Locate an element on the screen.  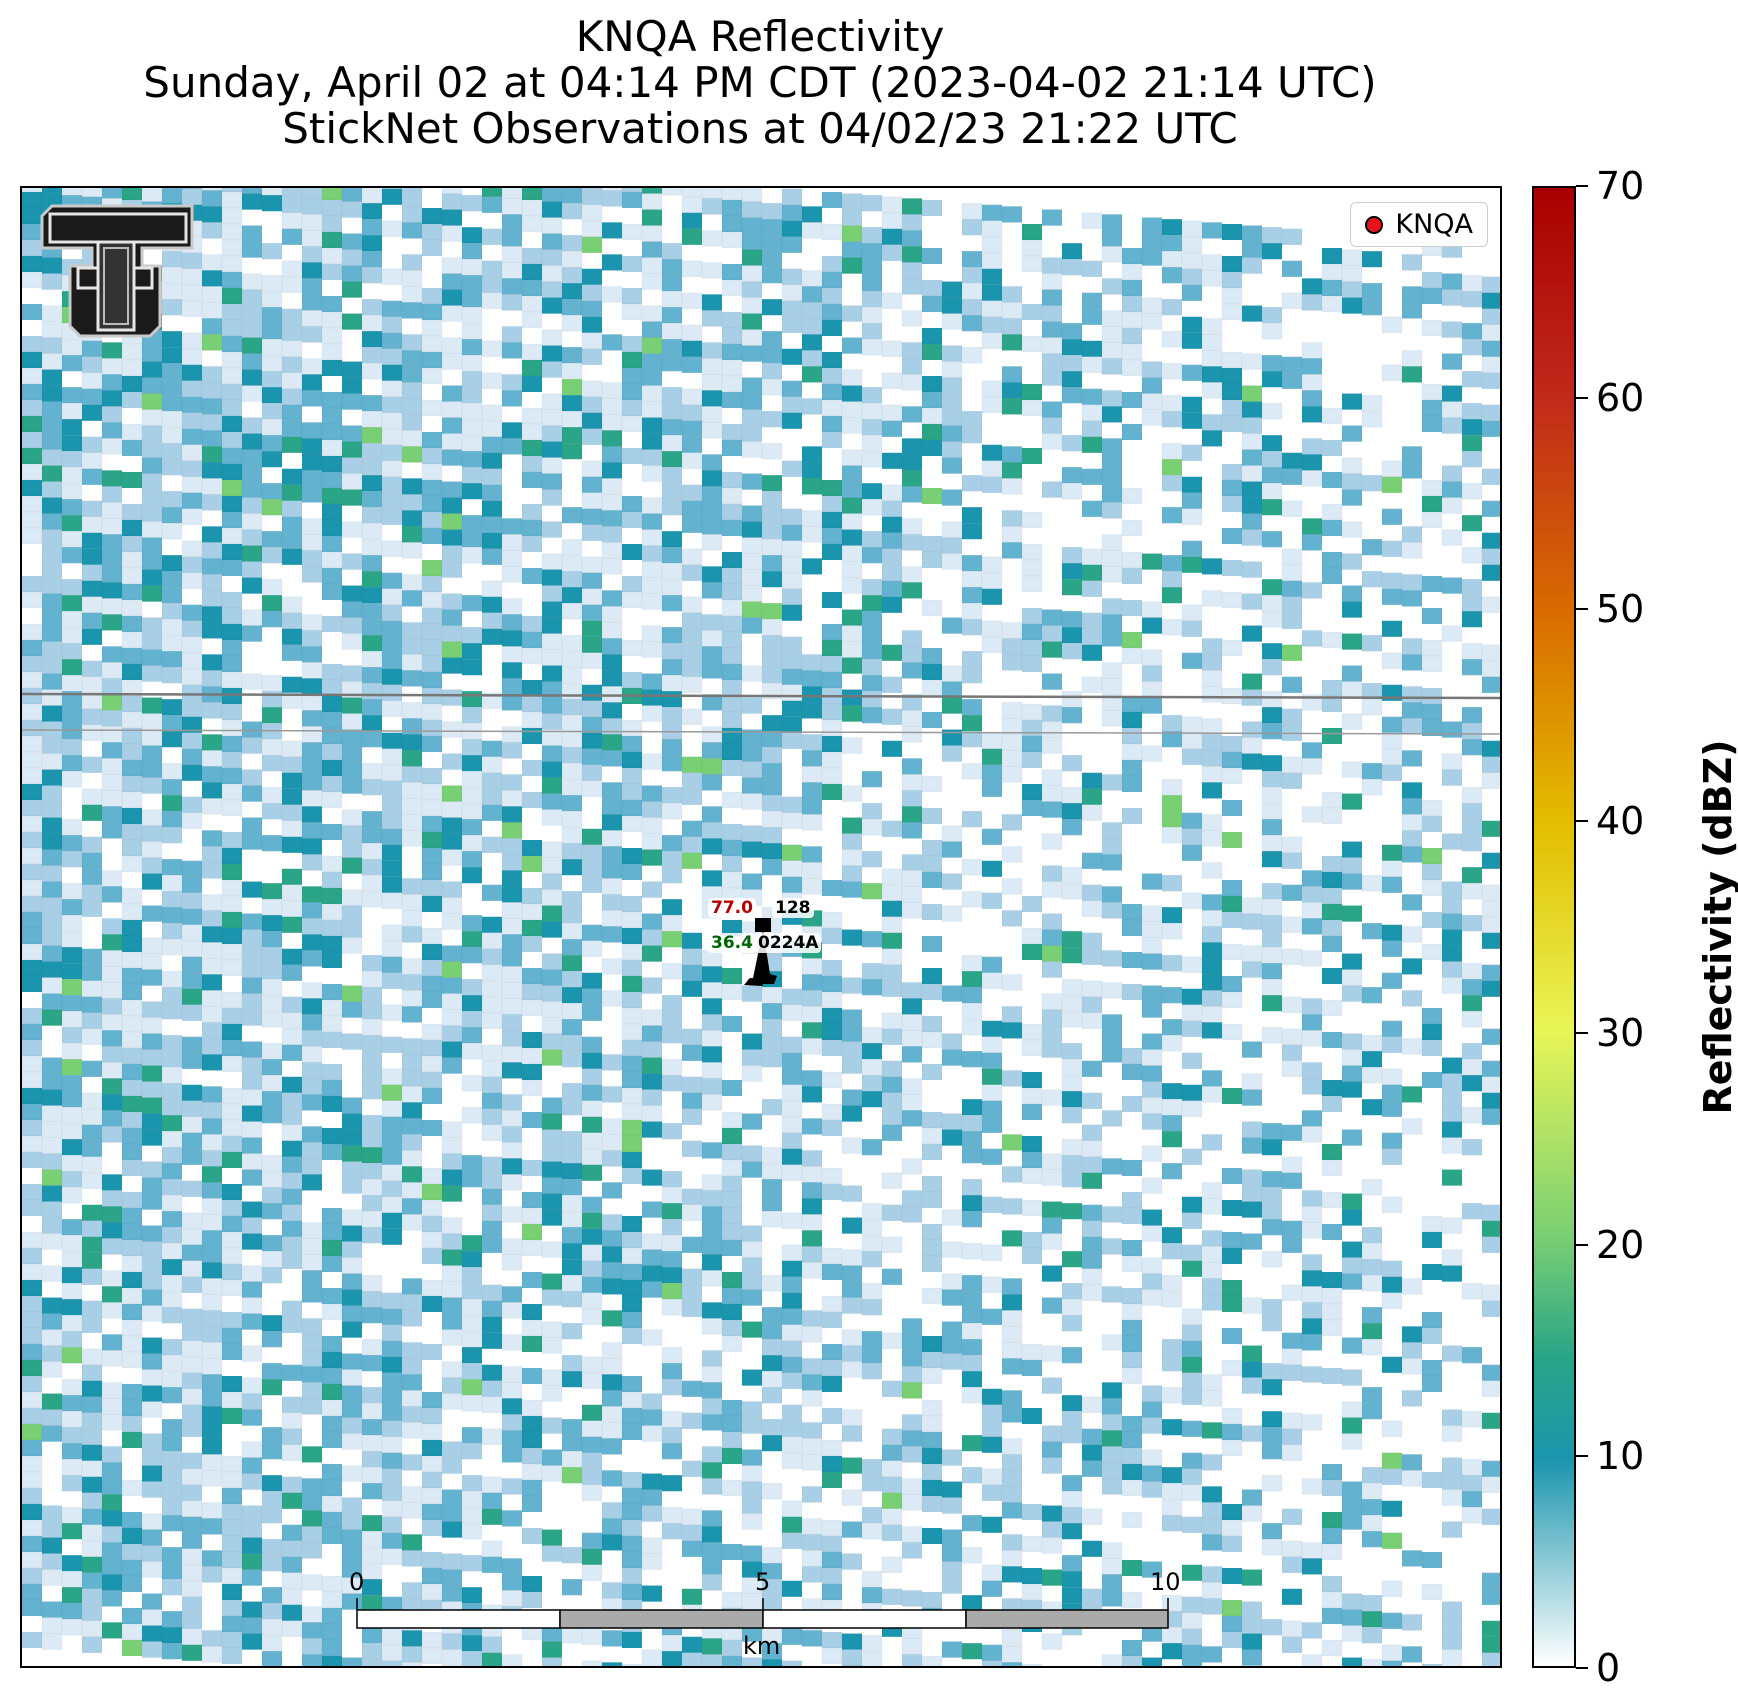
station-pressure: 128 is located at coordinates (793, 908).